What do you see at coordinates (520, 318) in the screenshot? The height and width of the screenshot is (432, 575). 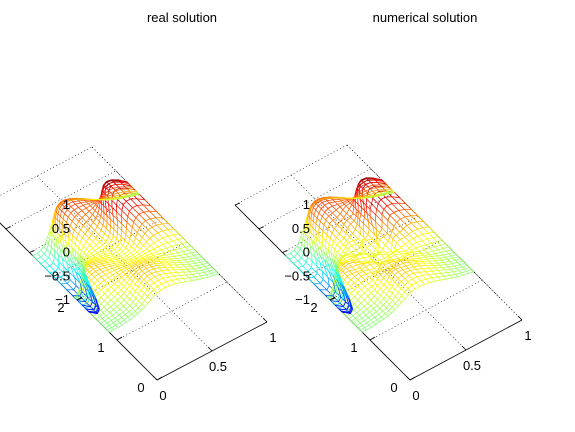 I see `x-tick` at bounding box center [520, 318].